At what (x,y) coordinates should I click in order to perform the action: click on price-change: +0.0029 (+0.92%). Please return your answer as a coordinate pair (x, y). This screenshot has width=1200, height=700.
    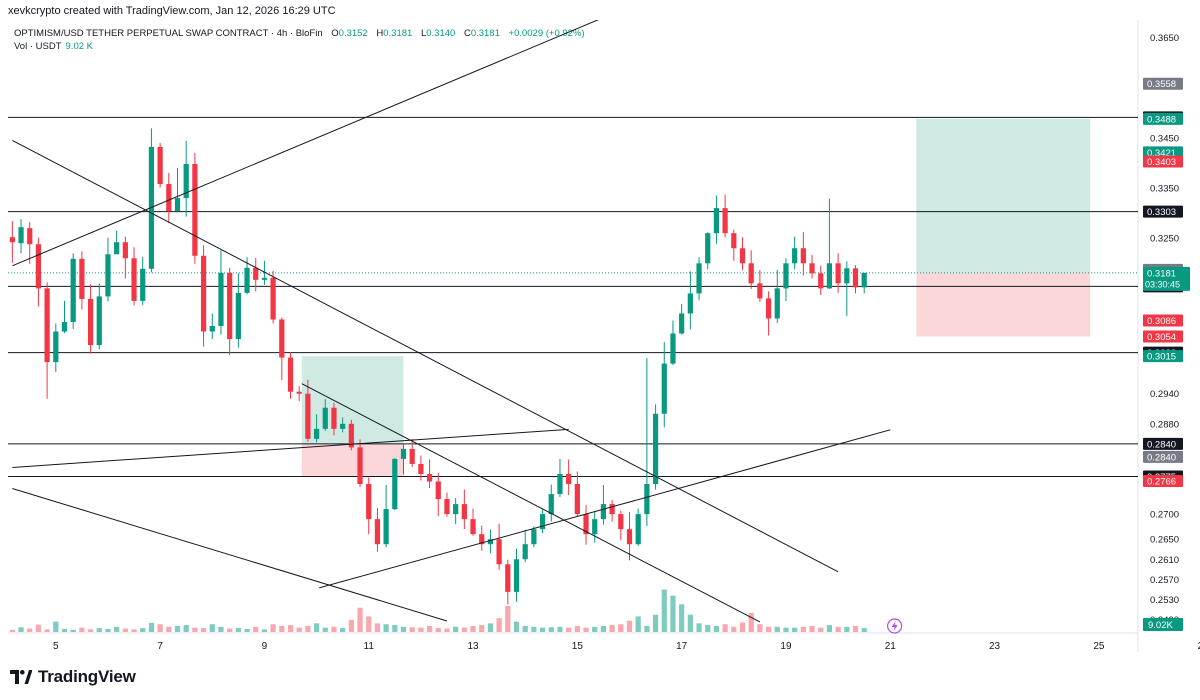
    Looking at the image, I should click on (546, 33).